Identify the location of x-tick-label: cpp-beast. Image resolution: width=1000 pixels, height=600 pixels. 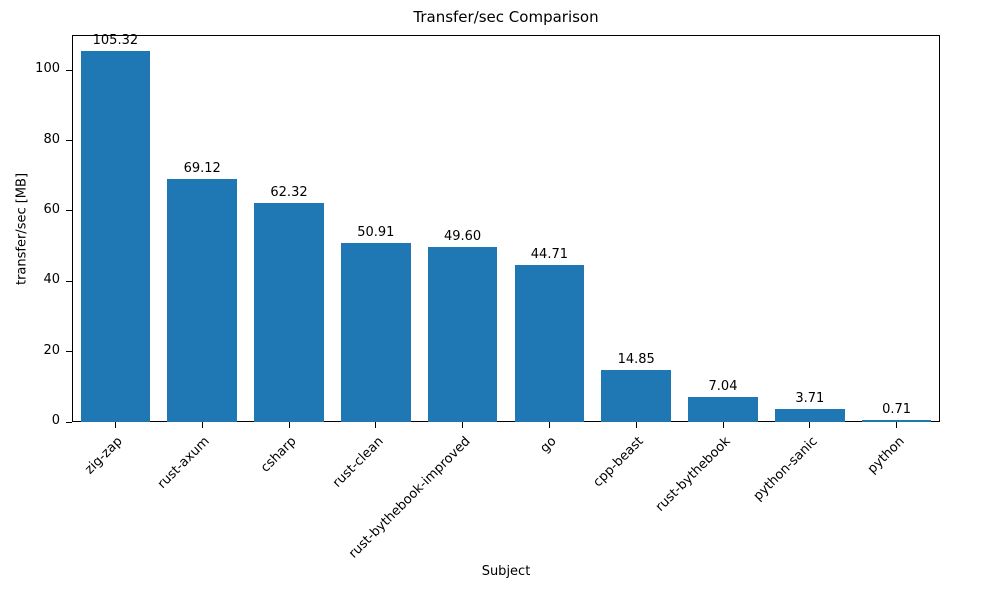
(618, 462).